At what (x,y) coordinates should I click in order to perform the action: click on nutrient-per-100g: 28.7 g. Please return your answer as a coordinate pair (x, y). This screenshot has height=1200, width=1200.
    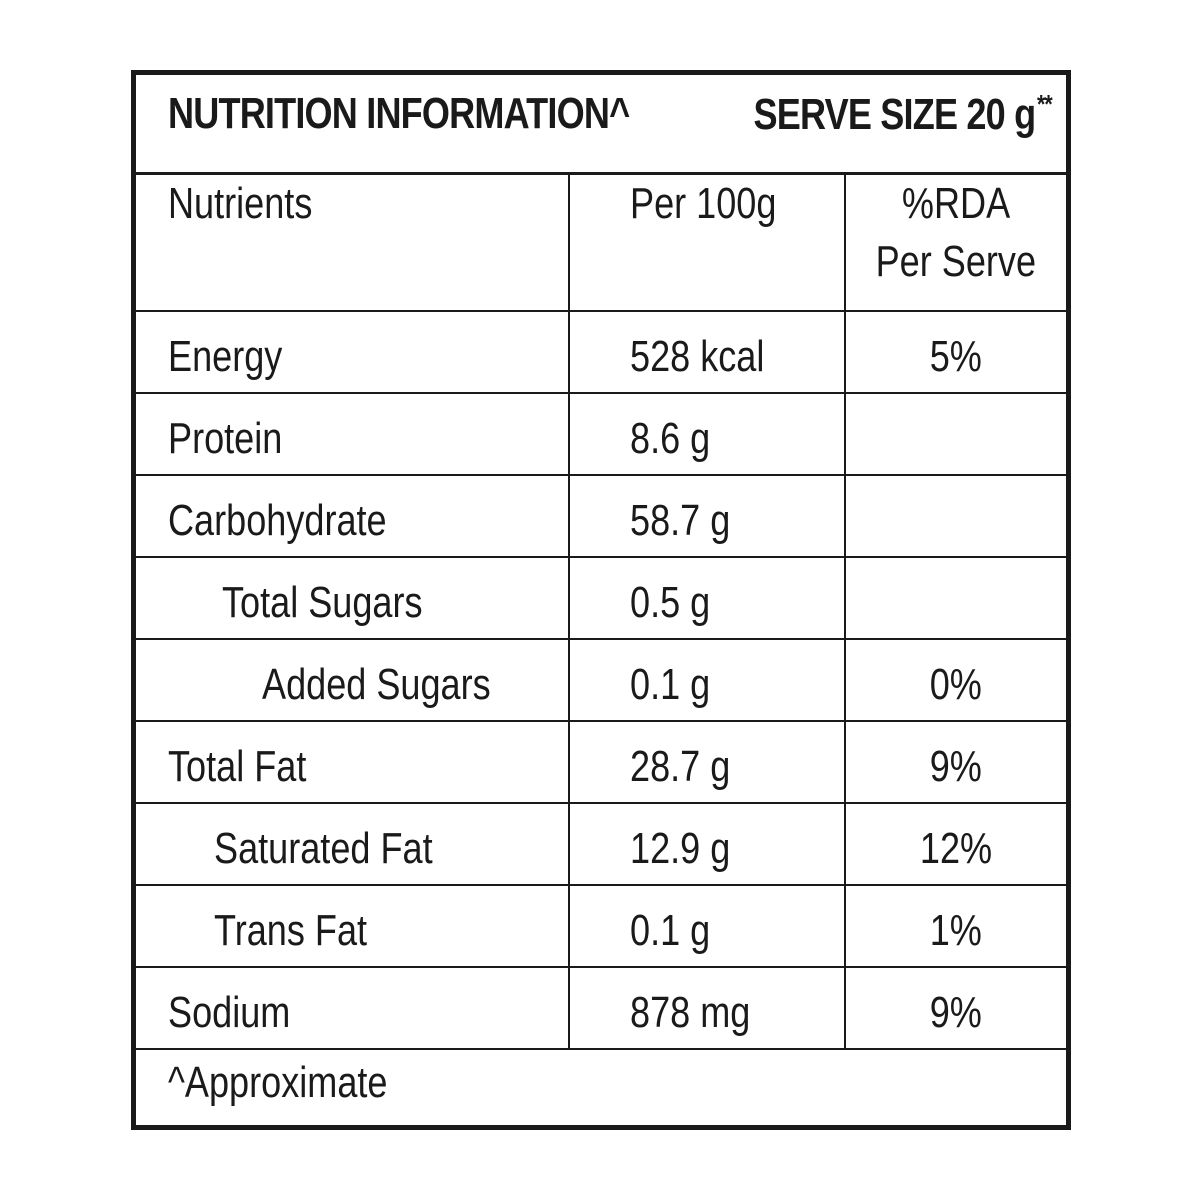
    Looking at the image, I should click on (708, 762).